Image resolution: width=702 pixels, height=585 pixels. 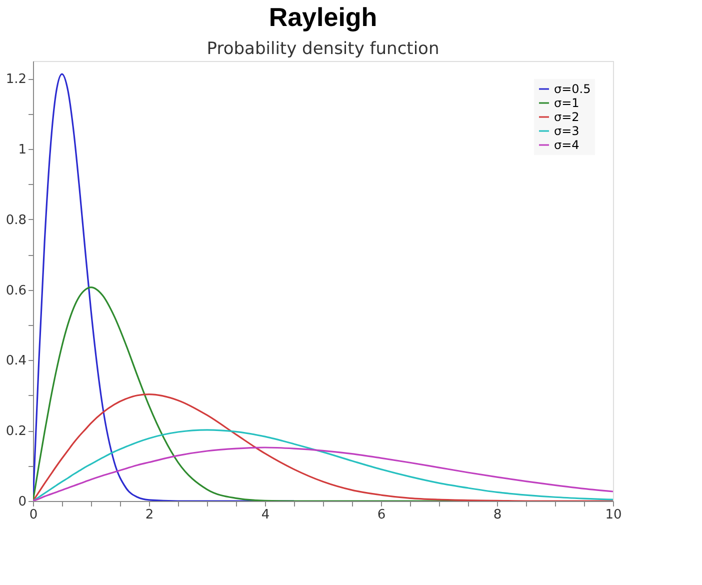 What do you see at coordinates (572, 89) in the screenshot?
I see `legend-label: σ=0.5` at bounding box center [572, 89].